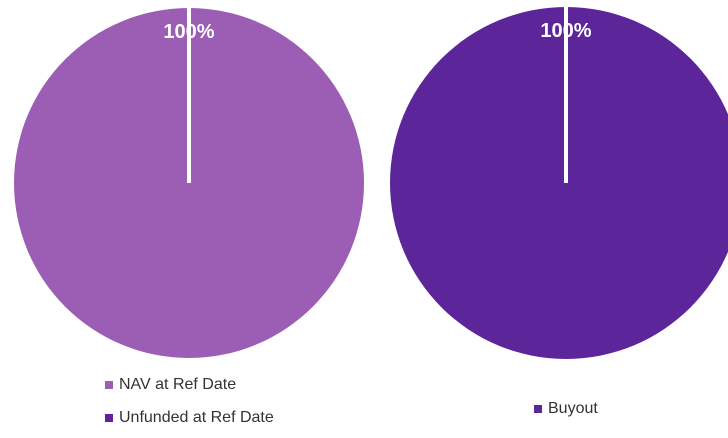  What do you see at coordinates (177, 384) in the screenshot?
I see `legend-label: NAV at Ref Date` at bounding box center [177, 384].